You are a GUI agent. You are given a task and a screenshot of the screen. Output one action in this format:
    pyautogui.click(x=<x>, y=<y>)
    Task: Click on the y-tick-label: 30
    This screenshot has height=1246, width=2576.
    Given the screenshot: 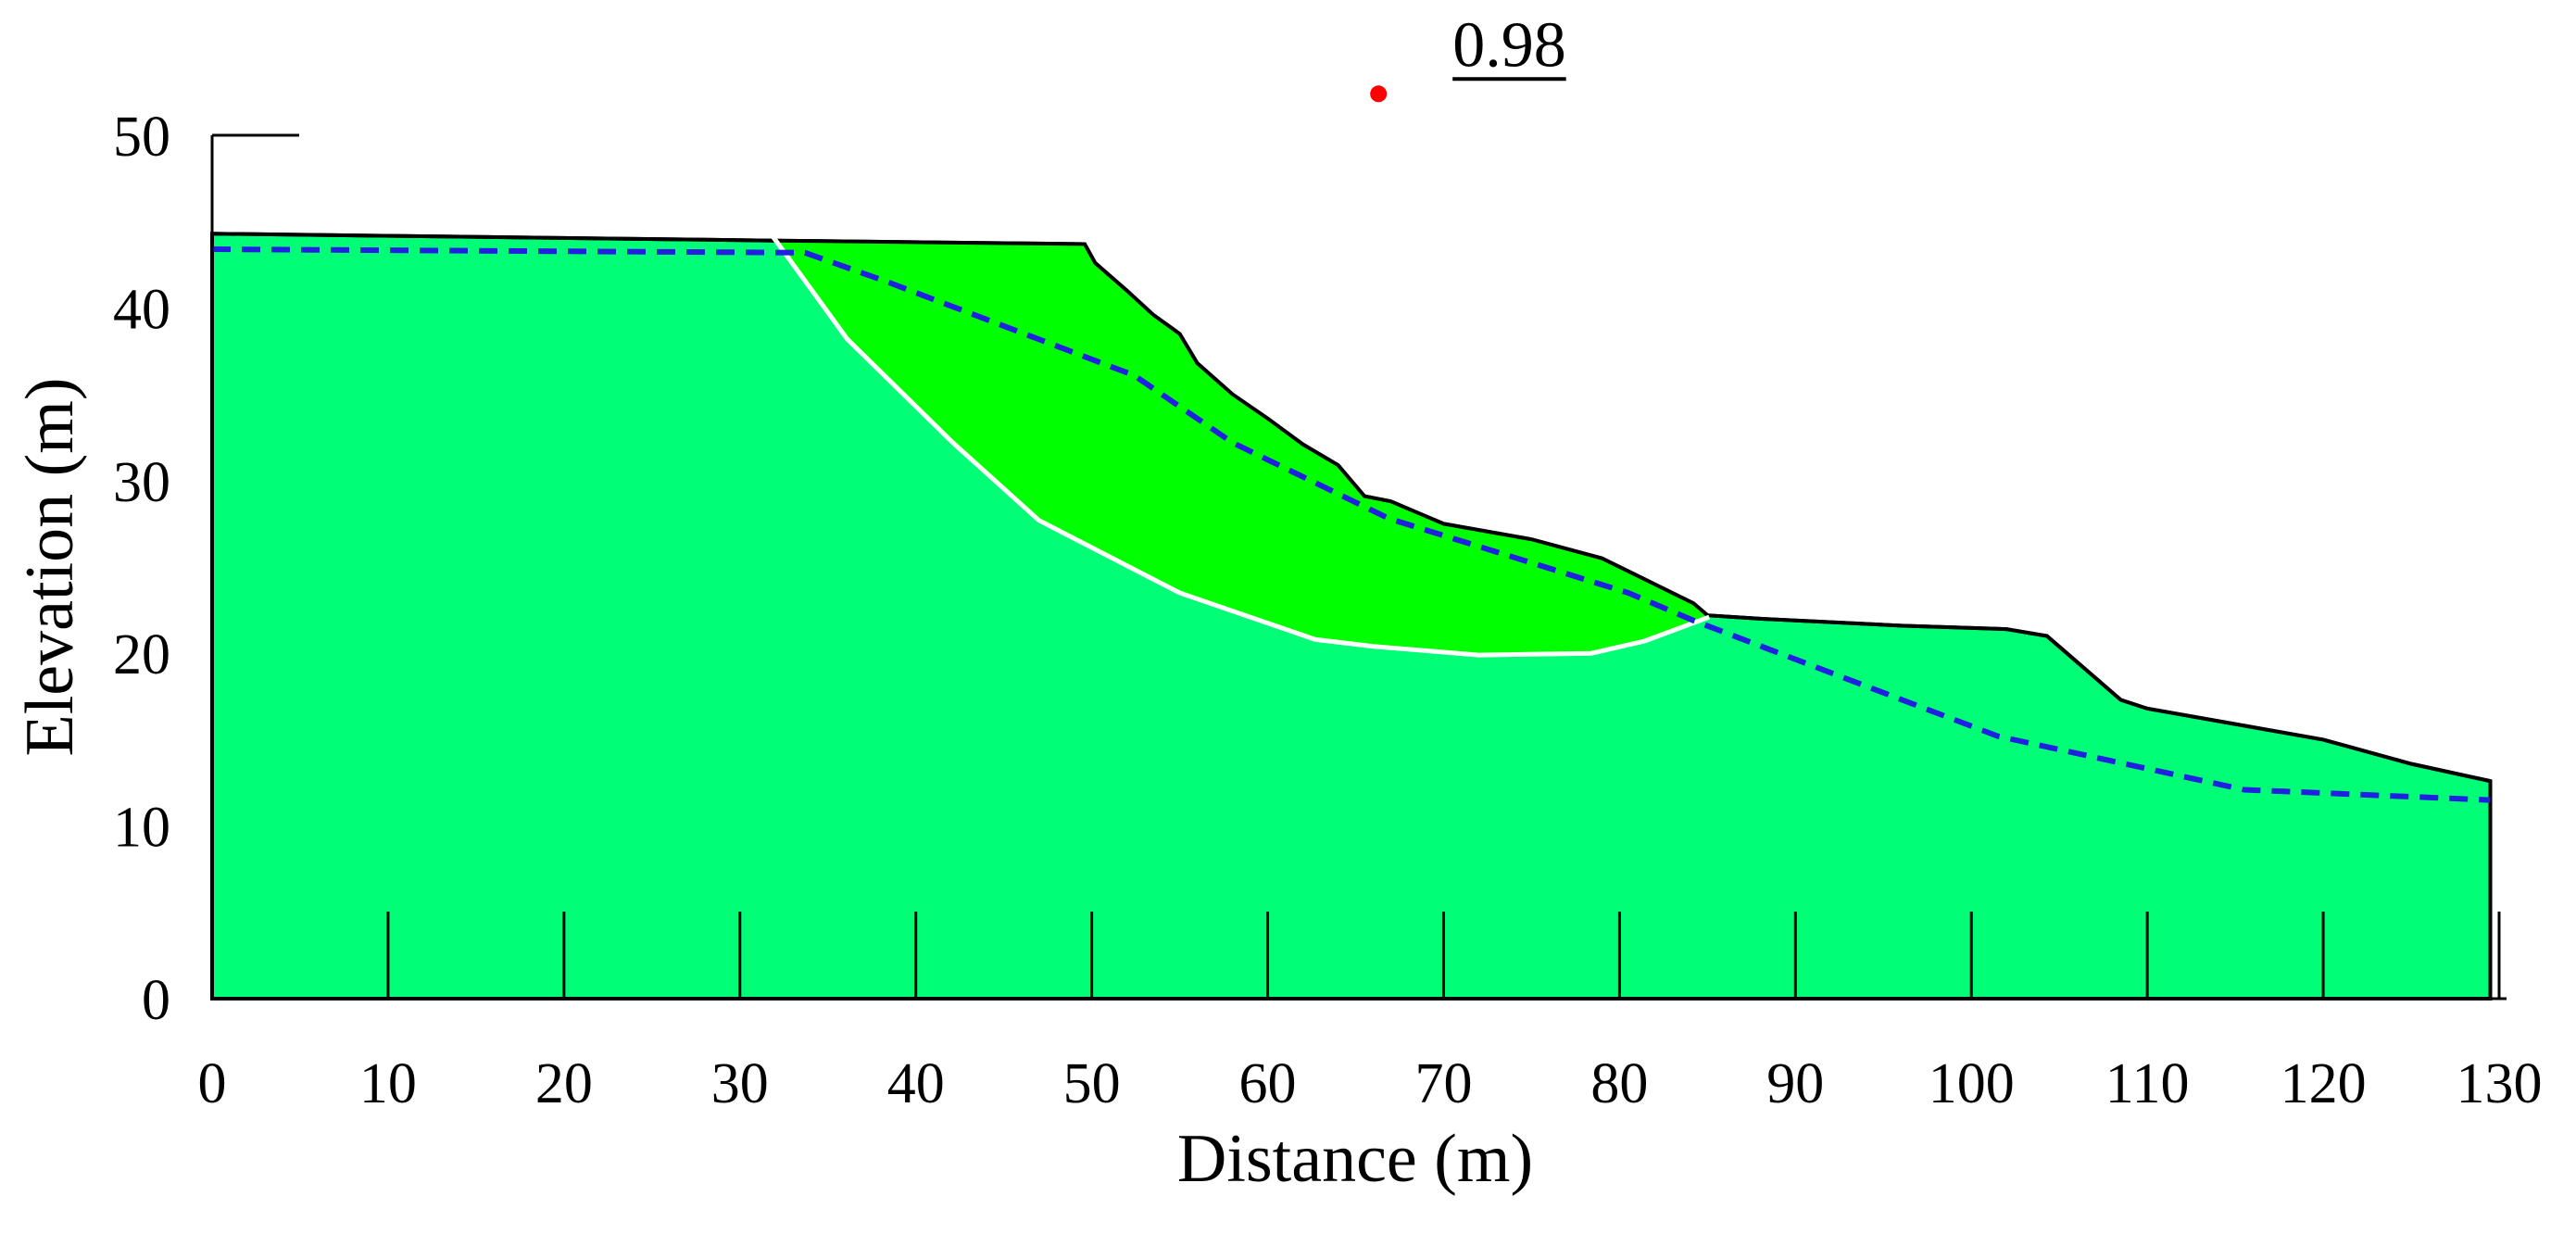 What is the action you would take?
    pyautogui.click(x=141, y=483)
    